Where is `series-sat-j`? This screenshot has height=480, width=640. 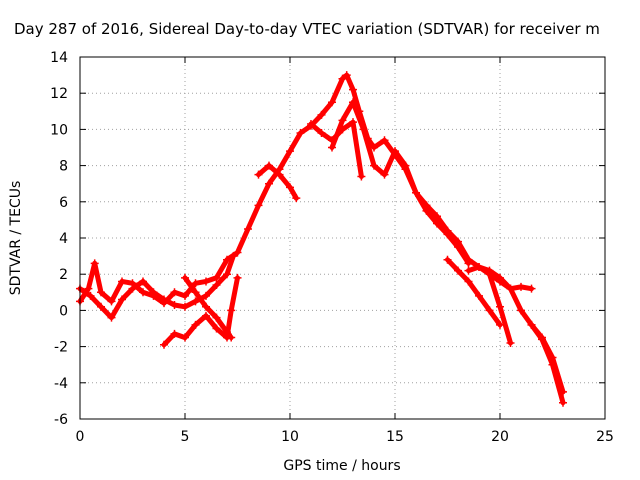
series-sat-j is located at coordinates (500, 308).